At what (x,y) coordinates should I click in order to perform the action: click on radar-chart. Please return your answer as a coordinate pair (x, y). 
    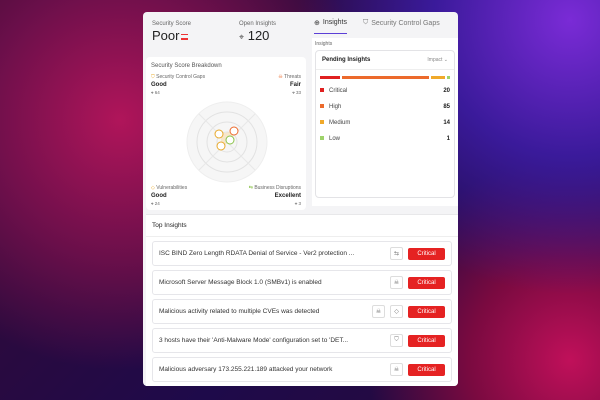
    Looking at the image, I should click on (227, 142).